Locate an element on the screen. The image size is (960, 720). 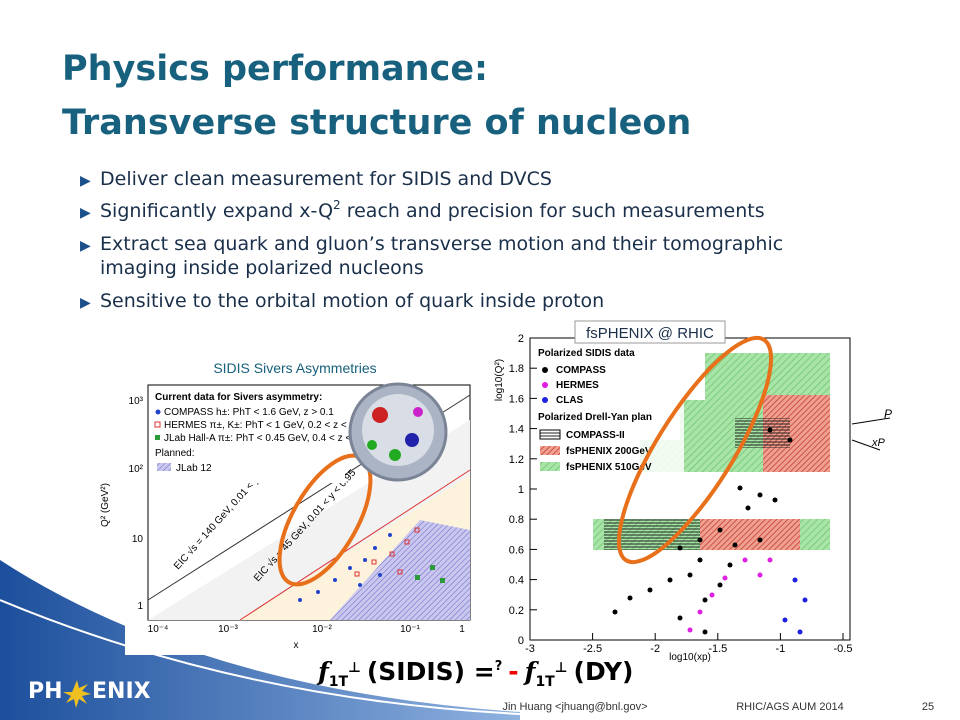
legend-item: JLab 12 is located at coordinates (194, 468).